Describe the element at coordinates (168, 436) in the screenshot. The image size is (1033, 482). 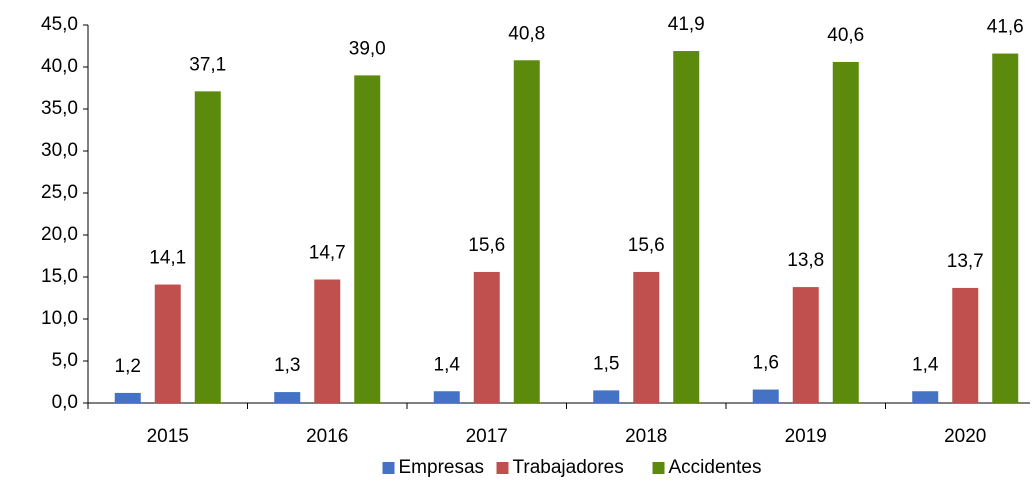
I see `x-tick-label: 2015` at that location.